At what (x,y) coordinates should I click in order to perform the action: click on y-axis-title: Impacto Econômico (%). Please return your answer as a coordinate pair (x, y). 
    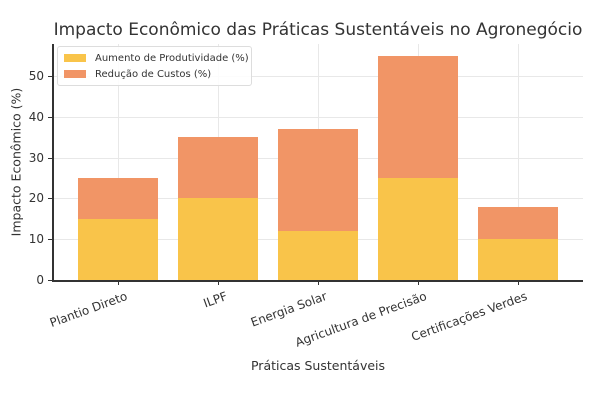
    Looking at the image, I should click on (16, 162).